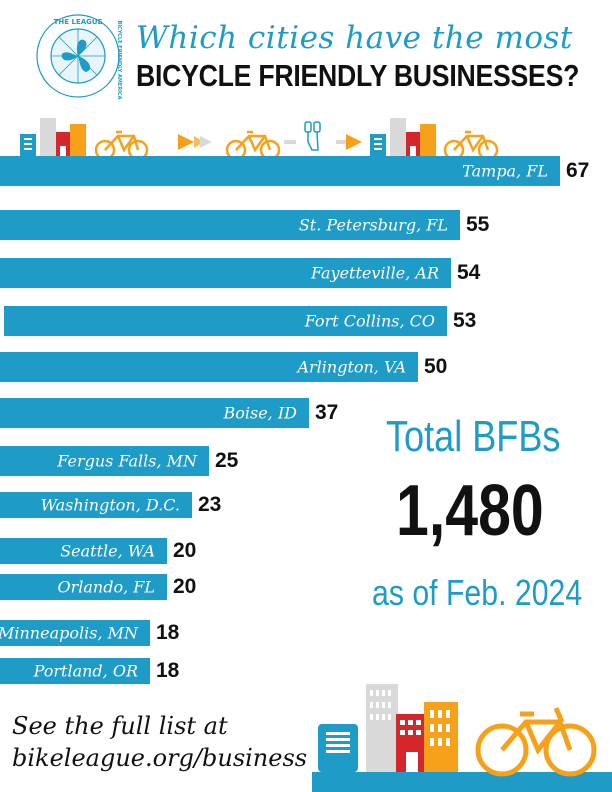 This screenshot has width=612, height=792. Describe the element at coordinates (244, 225) in the screenshot. I see `bar: St. Petersburg, FL 55` at that location.